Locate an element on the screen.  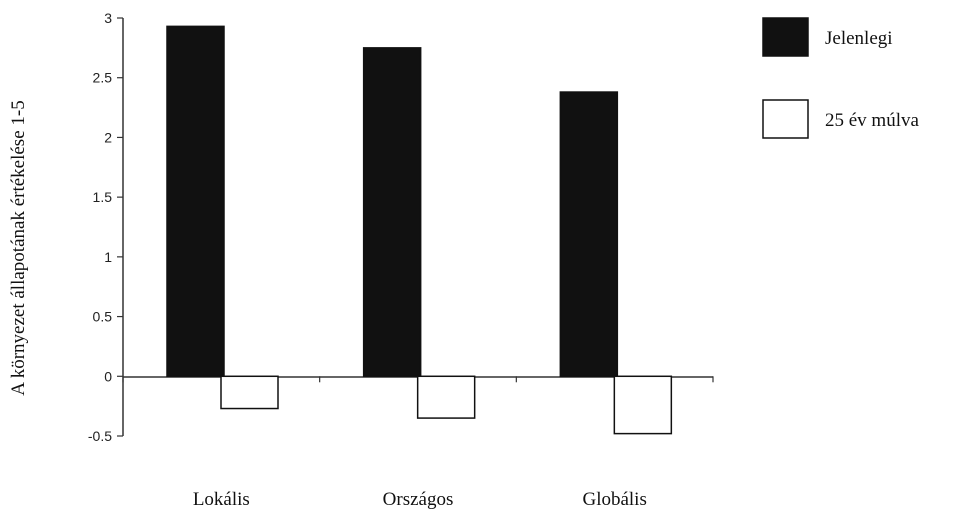
y-tick-label: 2.5 is located at coordinates (103, 78).